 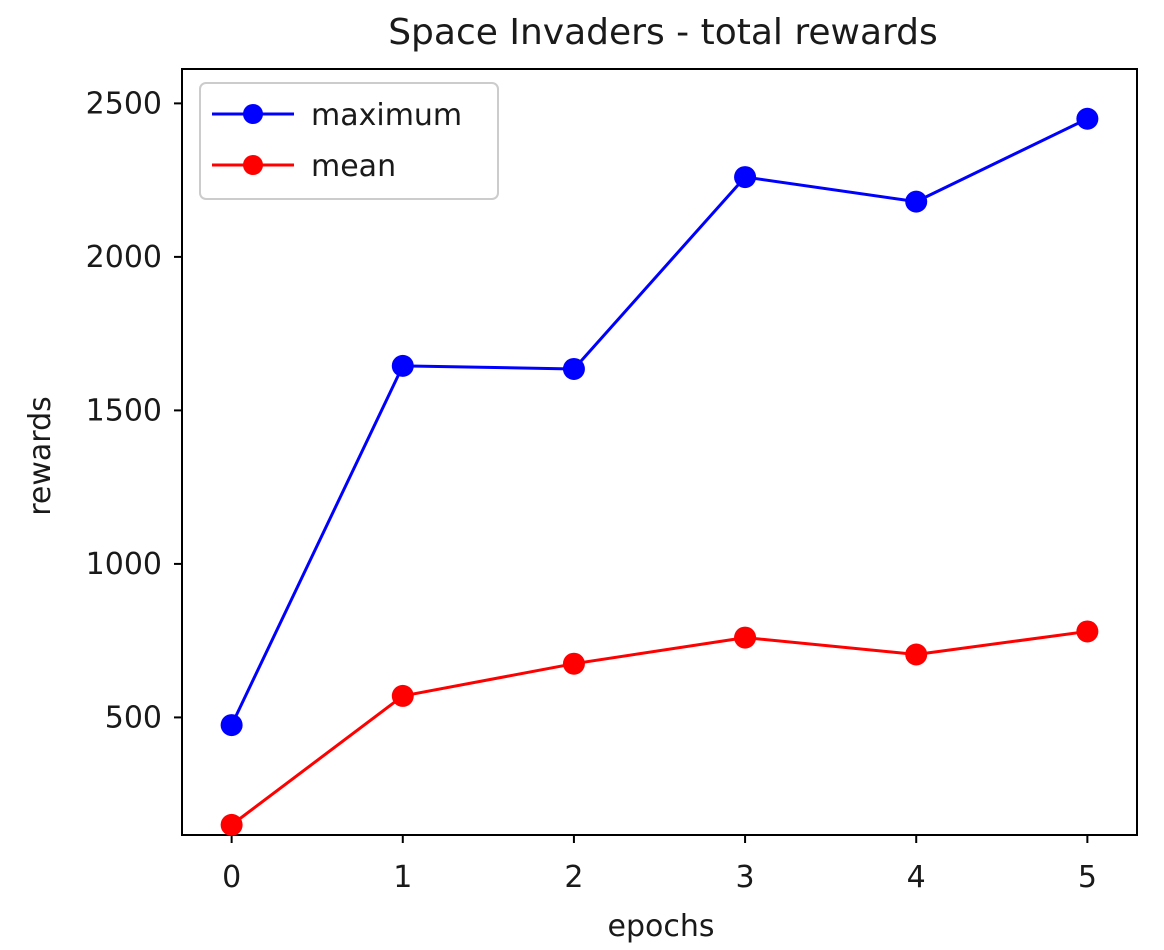 I want to click on x-tick-label: 0, so click(x=231, y=877).